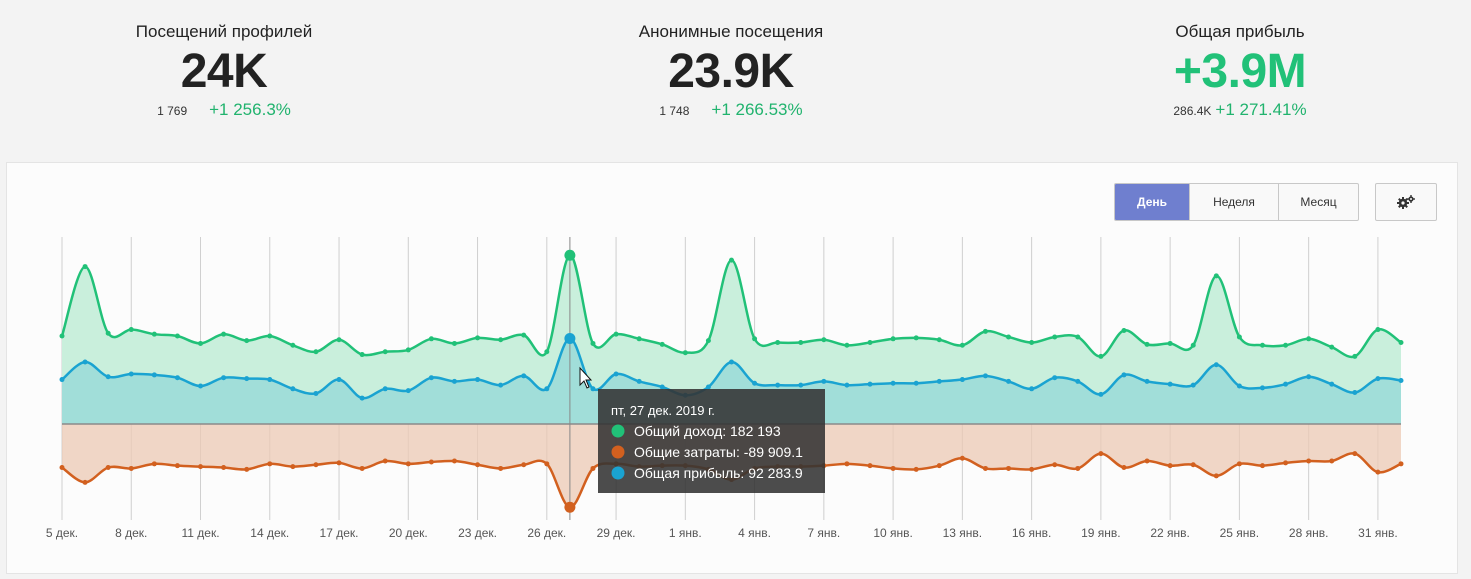 This screenshot has height=579, width=1471. What do you see at coordinates (339, 533) in the screenshot?
I see `x-tick-label: 17 дек.` at bounding box center [339, 533].